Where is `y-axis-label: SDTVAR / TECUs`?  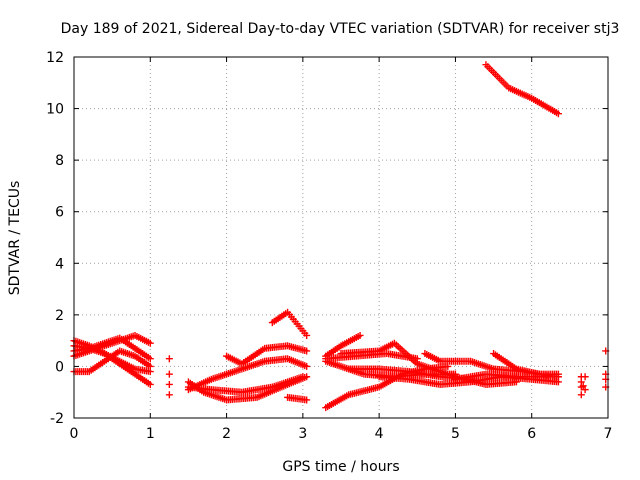
y-axis-label: SDTVAR / TECUs is located at coordinates (15, 238).